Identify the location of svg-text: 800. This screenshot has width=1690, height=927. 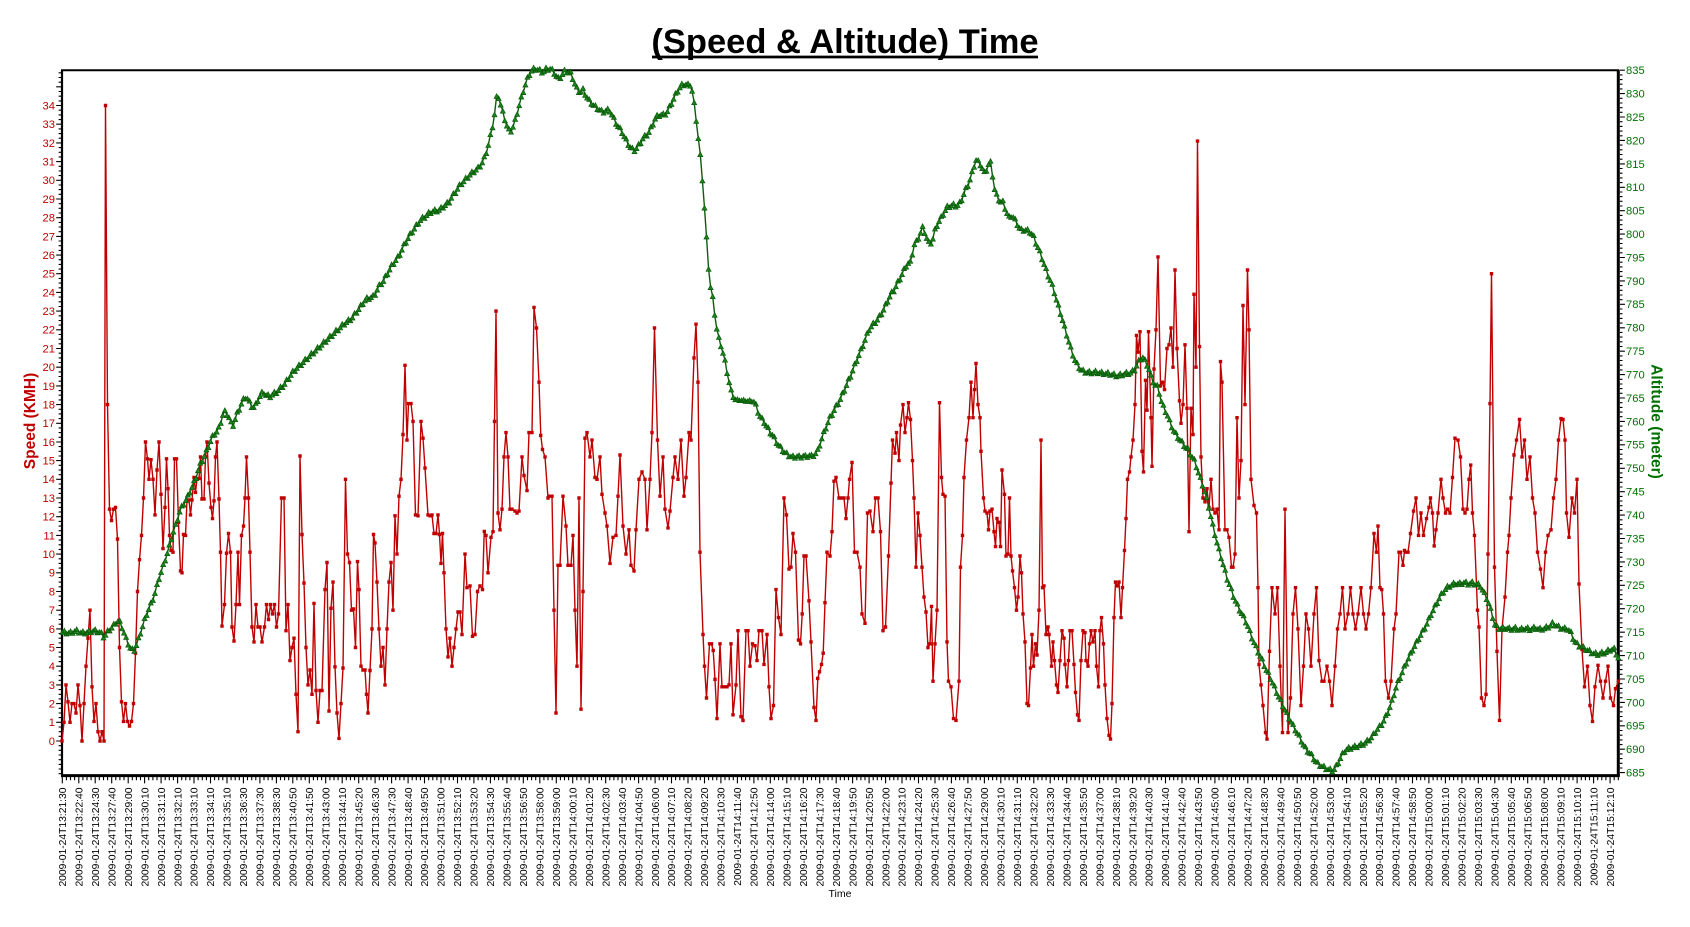
(1635, 235).